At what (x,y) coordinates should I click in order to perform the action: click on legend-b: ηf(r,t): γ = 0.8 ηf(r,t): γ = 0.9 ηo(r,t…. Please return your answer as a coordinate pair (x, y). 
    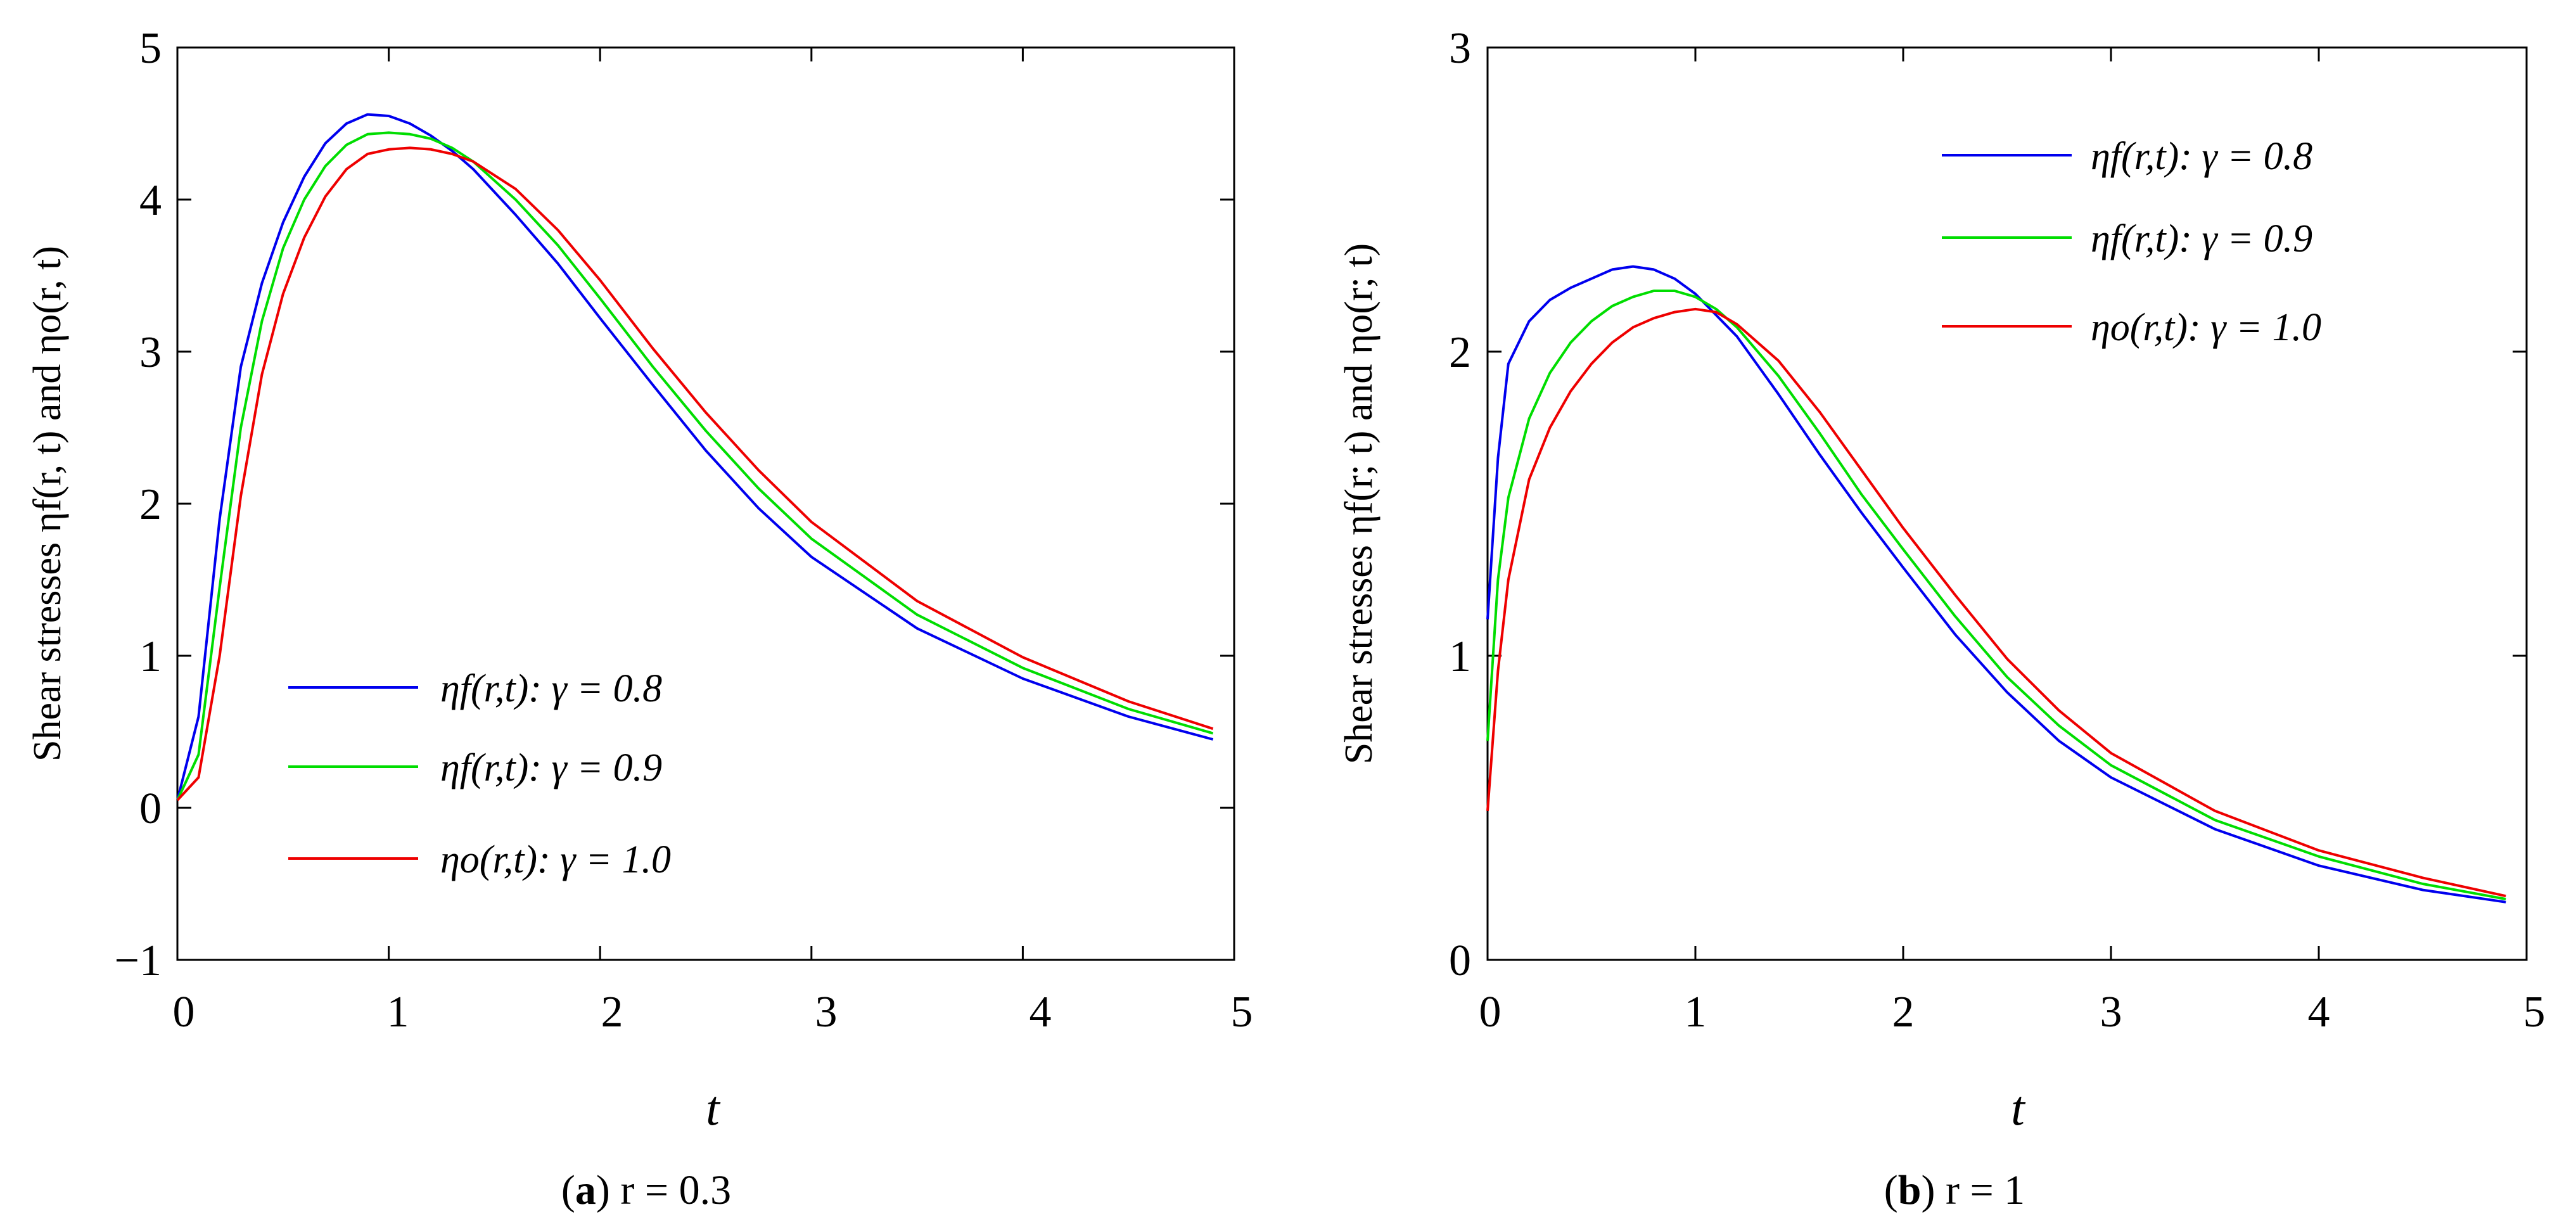
    Looking at the image, I should click on (2131, 242).